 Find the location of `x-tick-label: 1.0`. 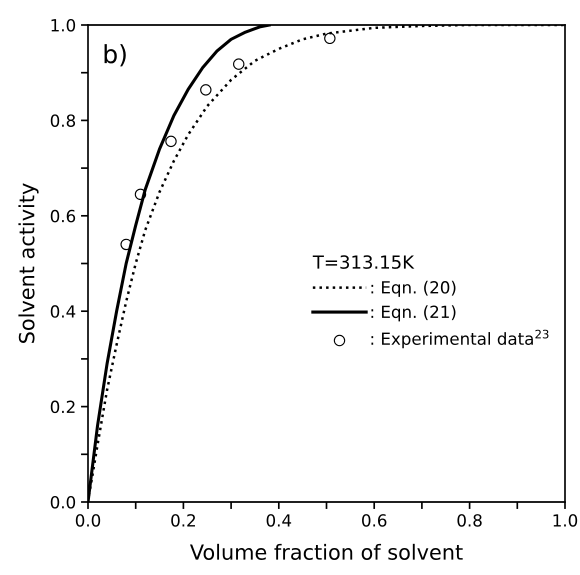

x-tick-label: 1.0 is located at coordinates (566, 520).